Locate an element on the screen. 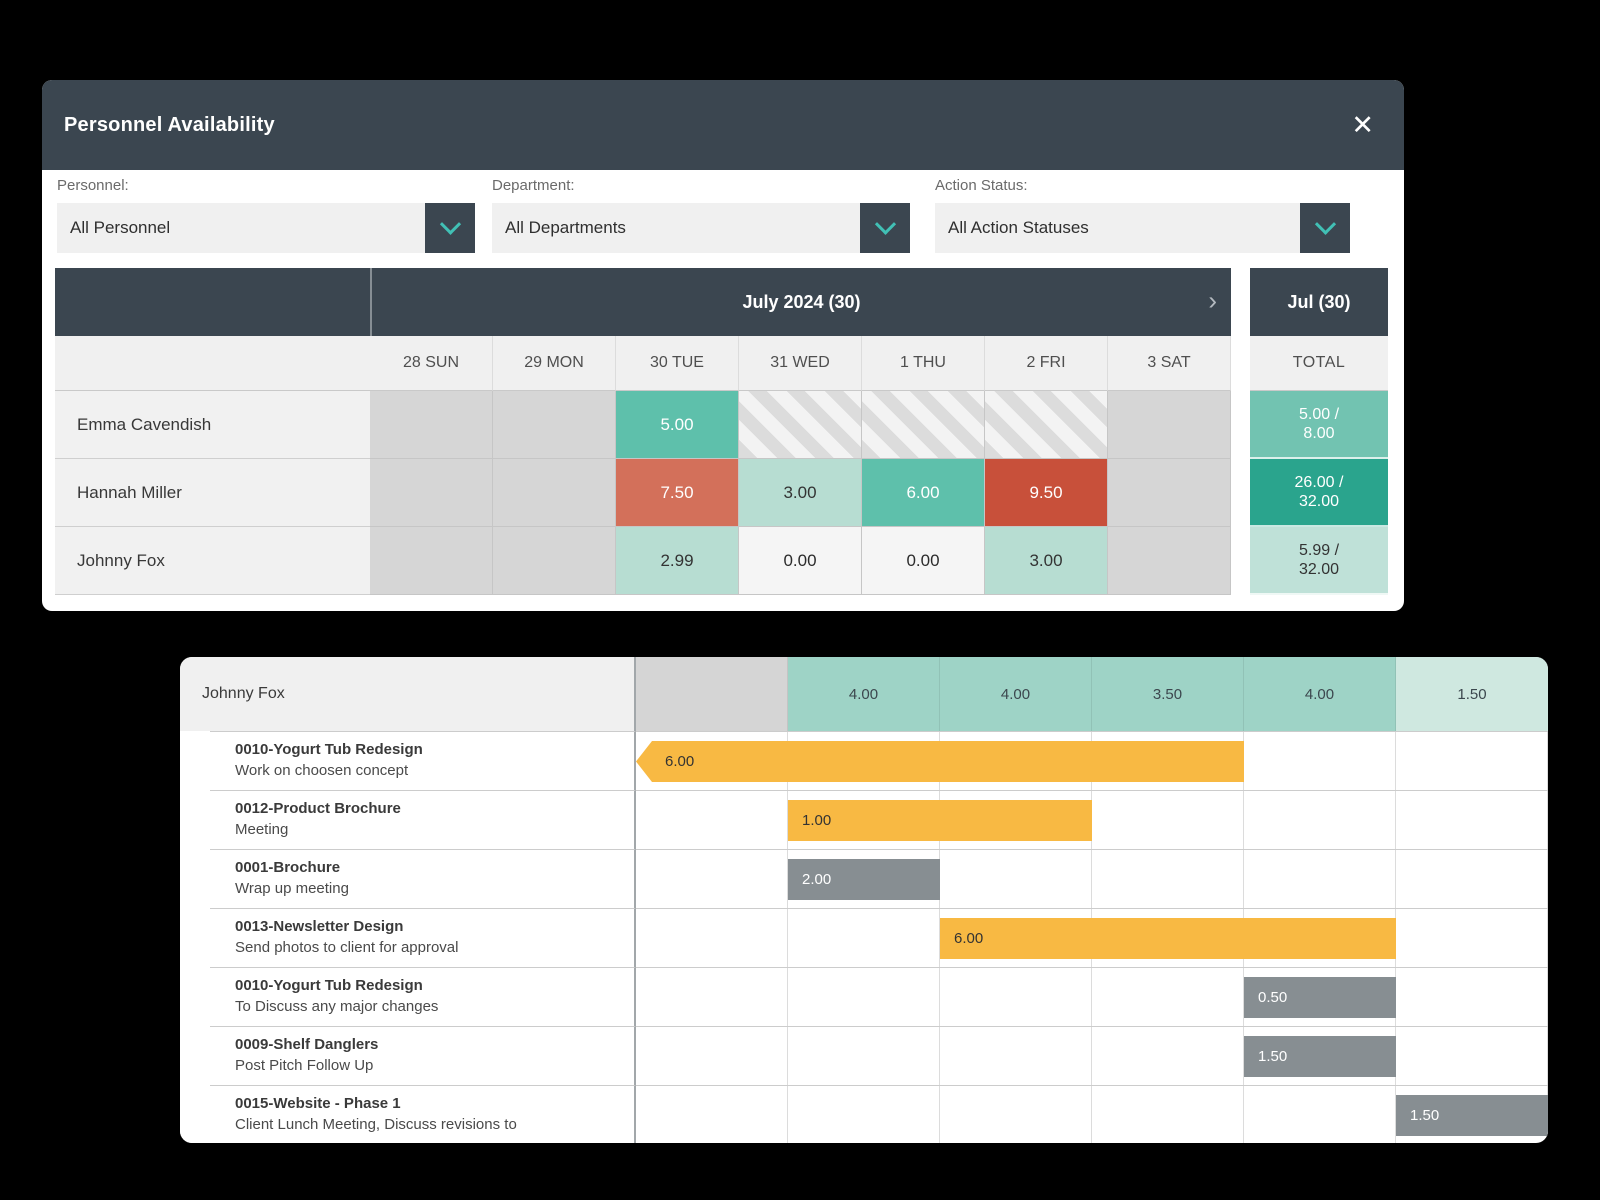 The height and width of the screenshot is (1200, 1600). gantt-task-title: 0001-Brochure is located at coordinates (288, 867).